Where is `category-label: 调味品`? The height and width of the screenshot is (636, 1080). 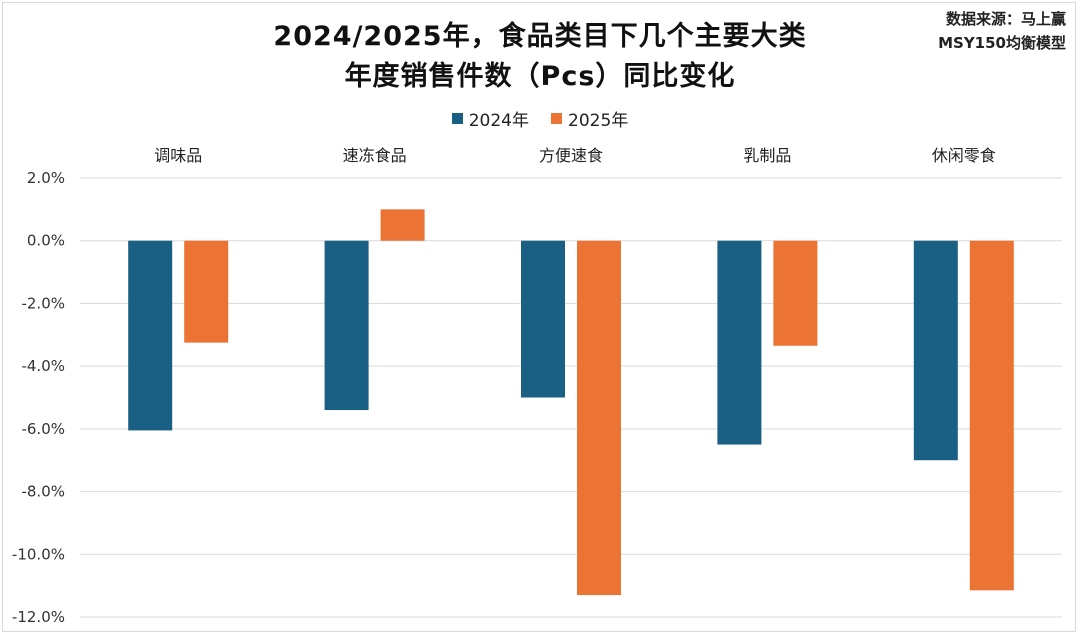 category-label: 调味品 is located at coordinates (178, 155).